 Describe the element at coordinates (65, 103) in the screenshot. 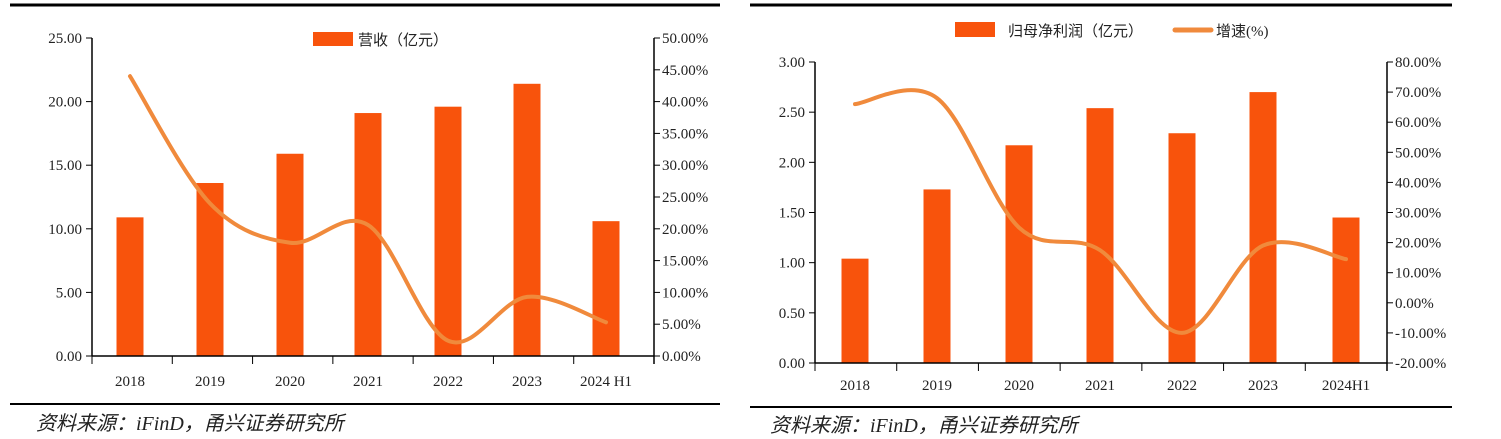

I see `y-tick-label: 20.00` at that location.